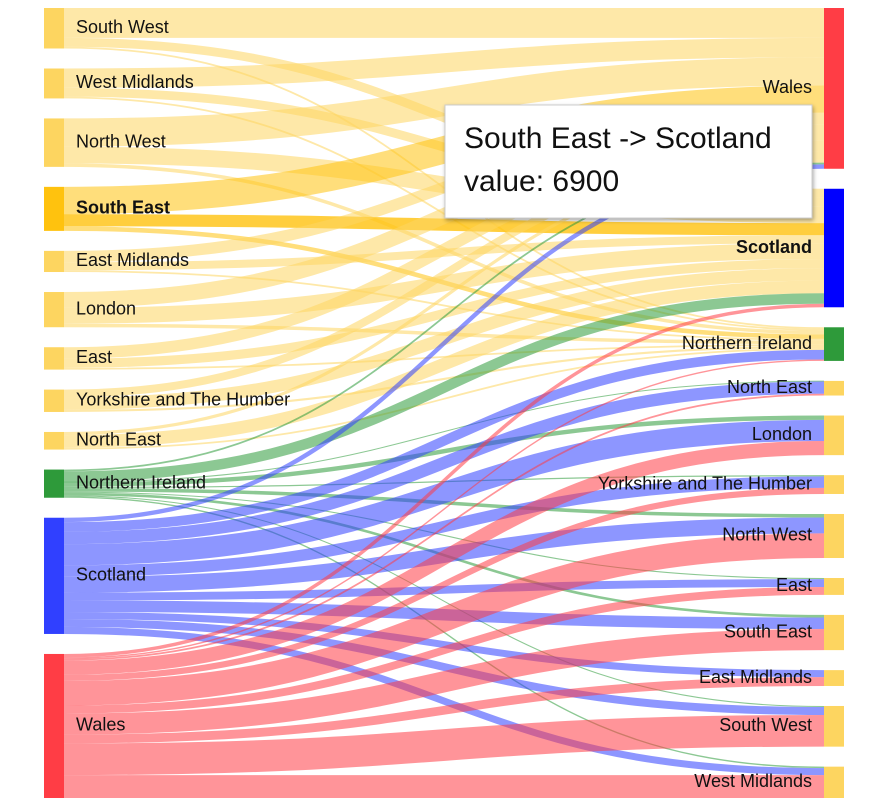 This screenshot has height=812, width=874. I want to click on tooltip-value: value: 6900, so click(541, 181).